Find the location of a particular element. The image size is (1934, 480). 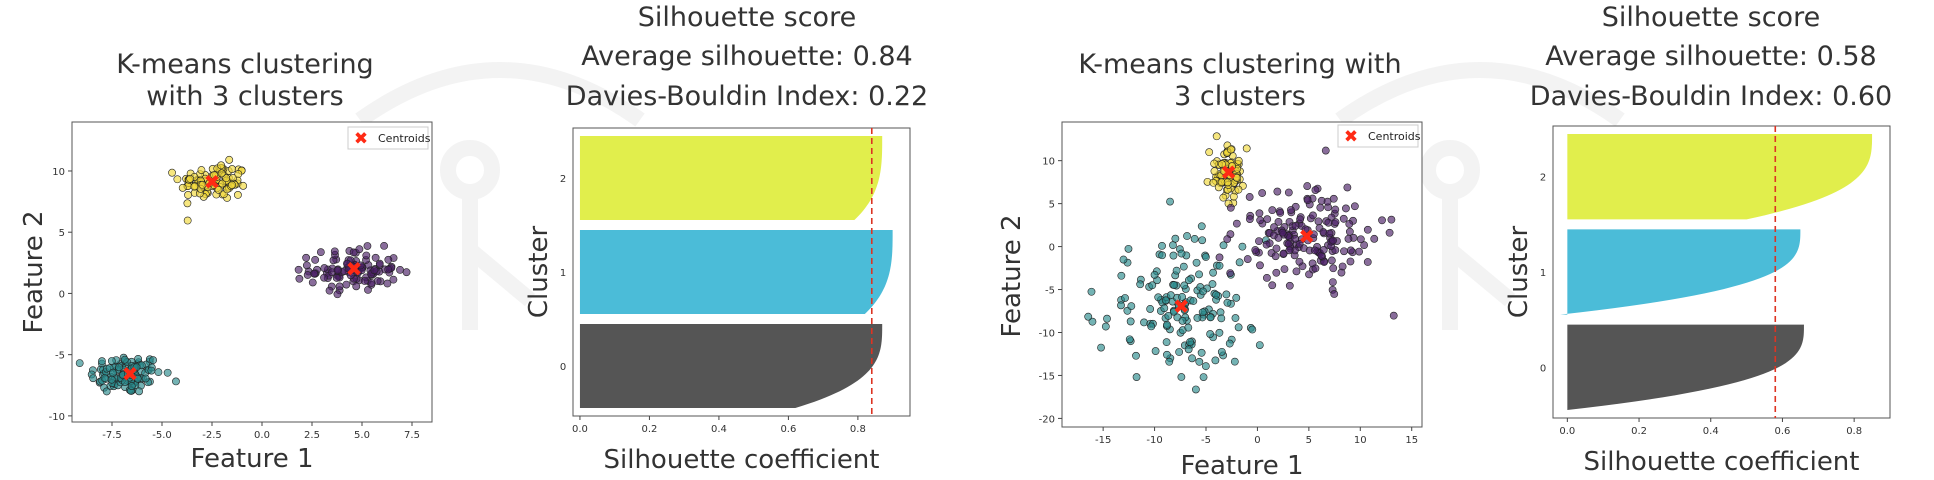

y-tick-label: -5 is located at coordinates (1050, 291).